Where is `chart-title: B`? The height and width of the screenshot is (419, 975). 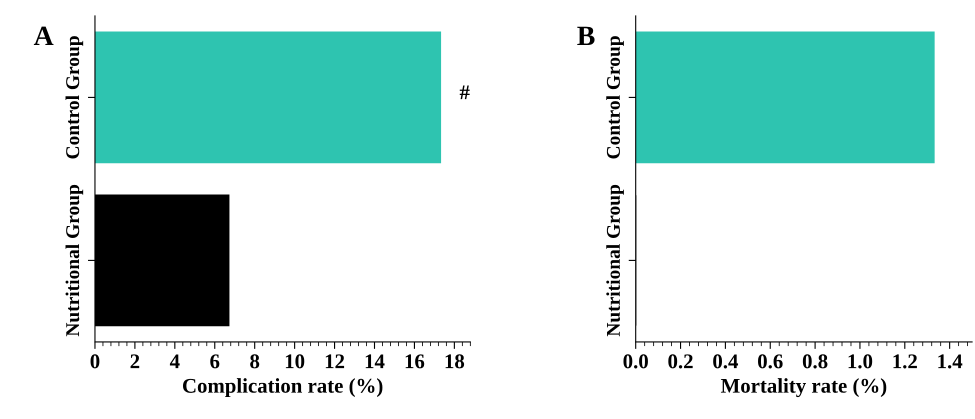
chart-title: B is located at coordinates (586, 36).